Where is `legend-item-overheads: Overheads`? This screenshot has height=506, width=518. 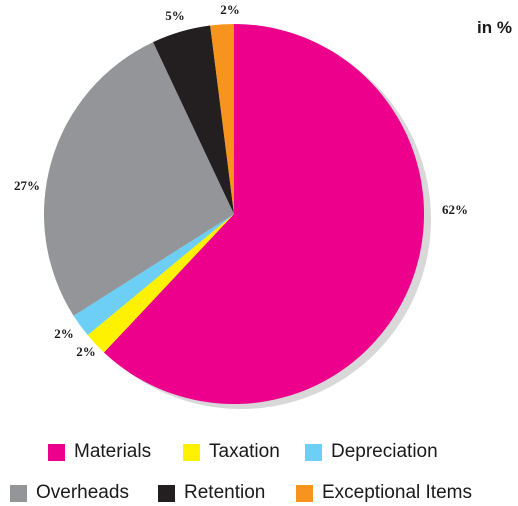
legend-item-overheads: Overheads is located at coordinates (69, 493).